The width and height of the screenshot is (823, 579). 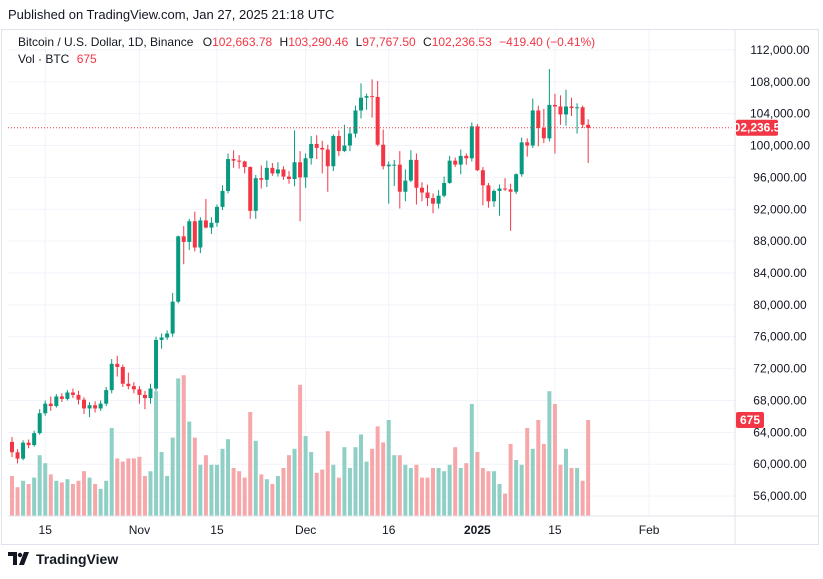 What do you see at coordinates (780, 369) in the screenshot?
I see `price-tick-label: 72,000.00` at bounding box center [780, 369].